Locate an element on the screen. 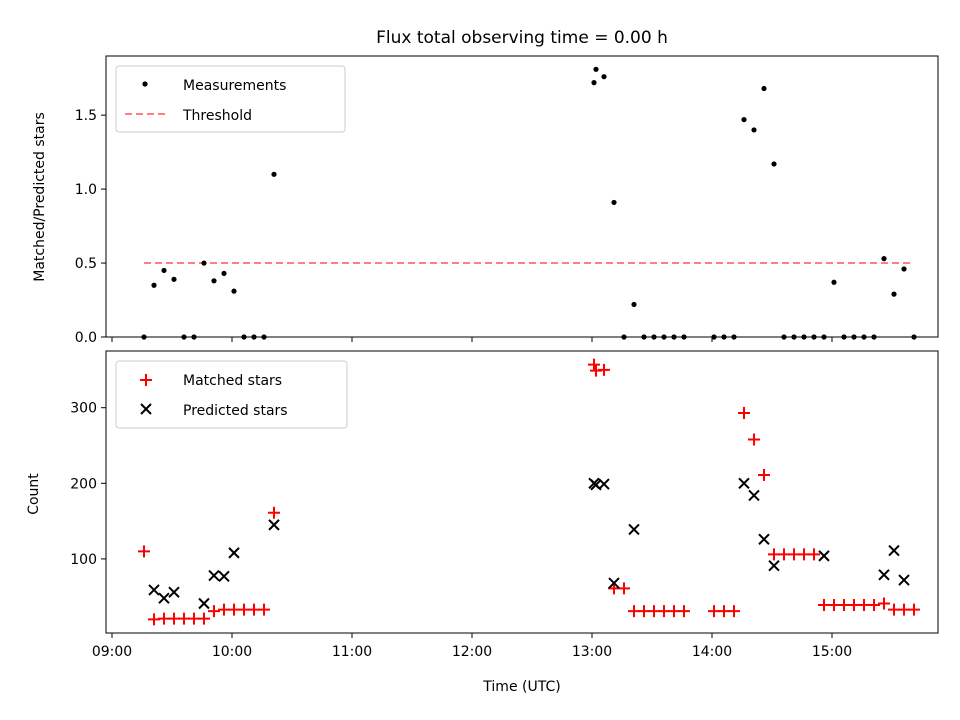 This screenshot has height=720, width=960. top-legend: Measurements Threshold is located at coordinates (230, 99).